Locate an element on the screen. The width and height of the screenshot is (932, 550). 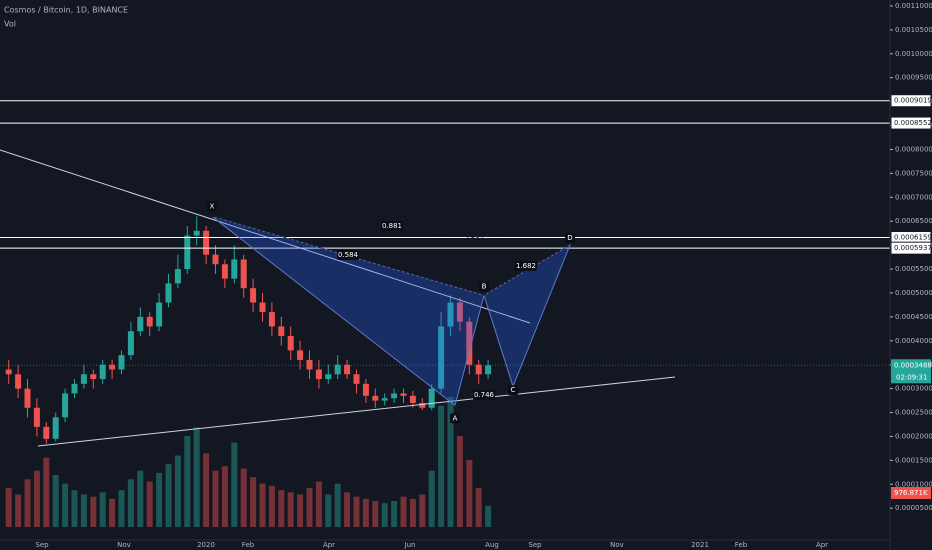
y-tick-label: 0.0004500 is located at coordinates (913, 317).